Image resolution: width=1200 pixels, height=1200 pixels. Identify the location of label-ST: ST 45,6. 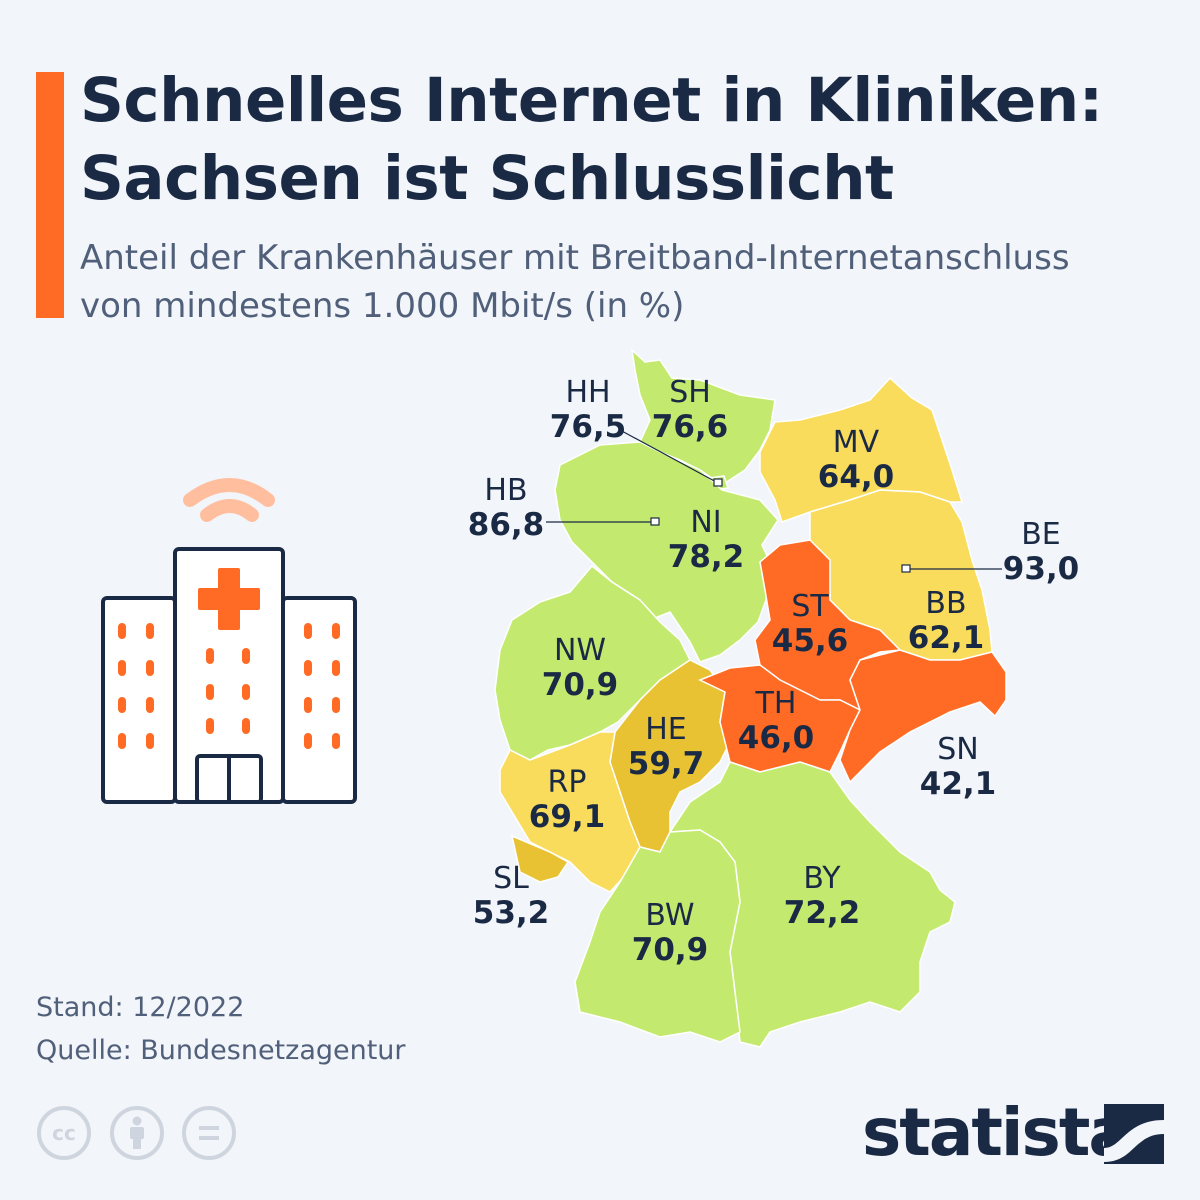
(810, 624).